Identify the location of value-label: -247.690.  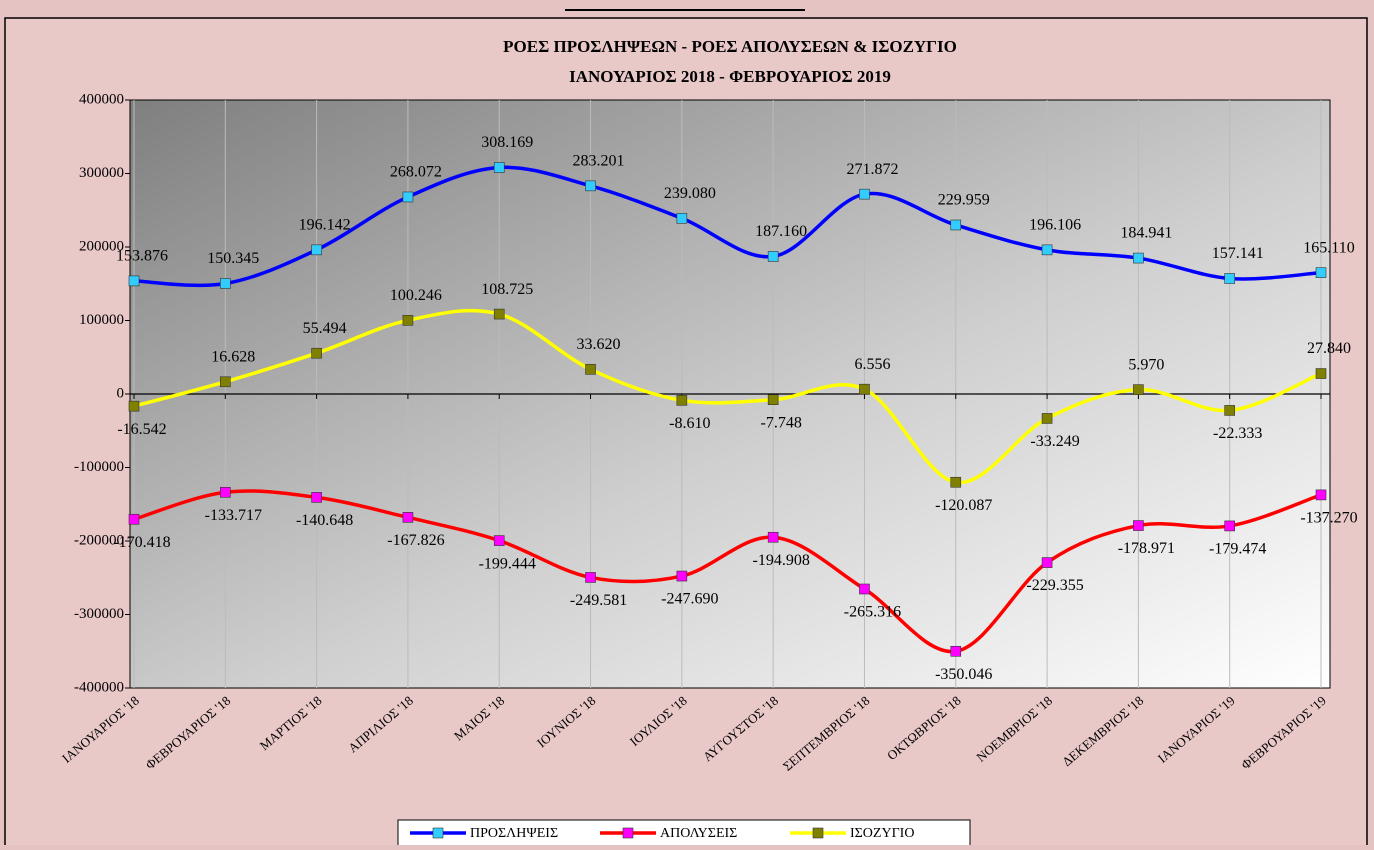
(689, 599).